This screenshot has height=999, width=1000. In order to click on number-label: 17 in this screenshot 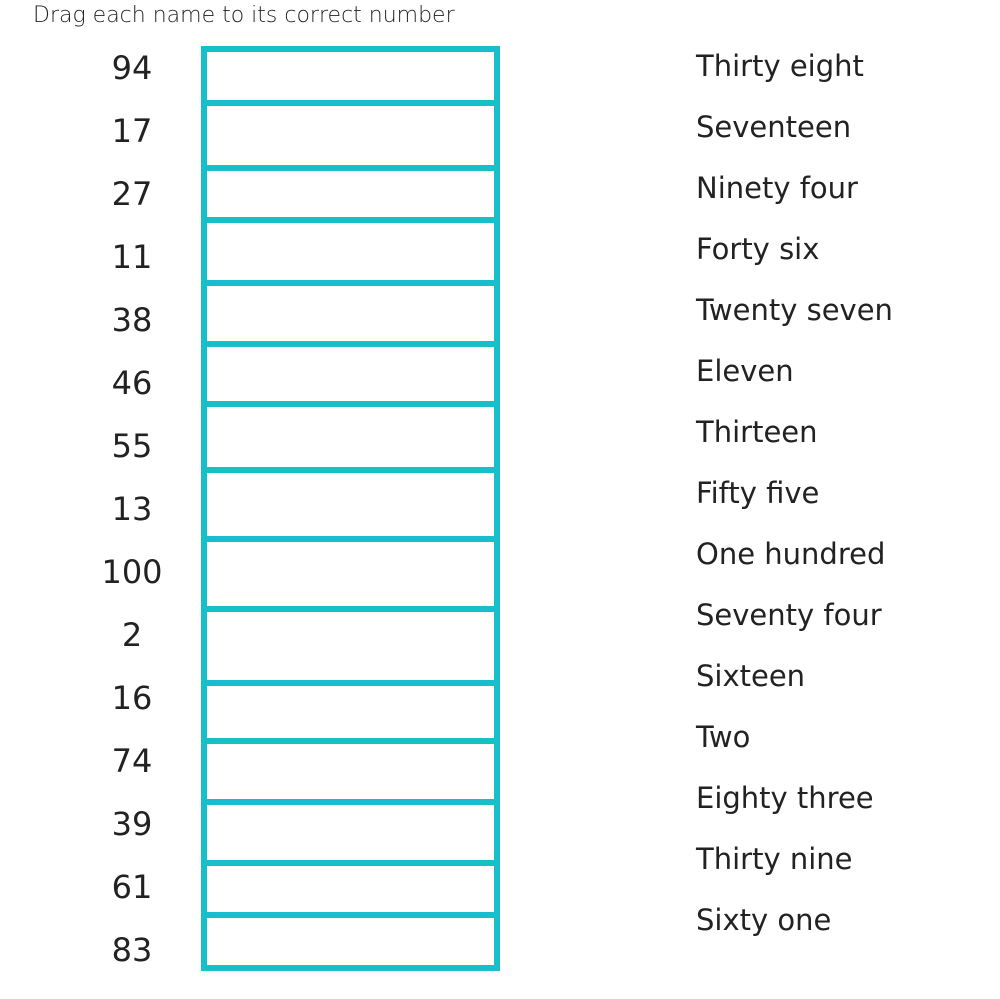, I will do `click(132, 131)`.